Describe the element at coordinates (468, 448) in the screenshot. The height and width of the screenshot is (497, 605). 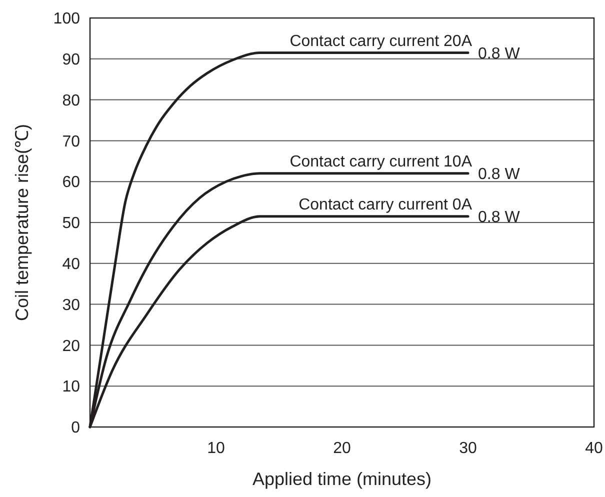
I see `x-tick-label: 30` at that location.